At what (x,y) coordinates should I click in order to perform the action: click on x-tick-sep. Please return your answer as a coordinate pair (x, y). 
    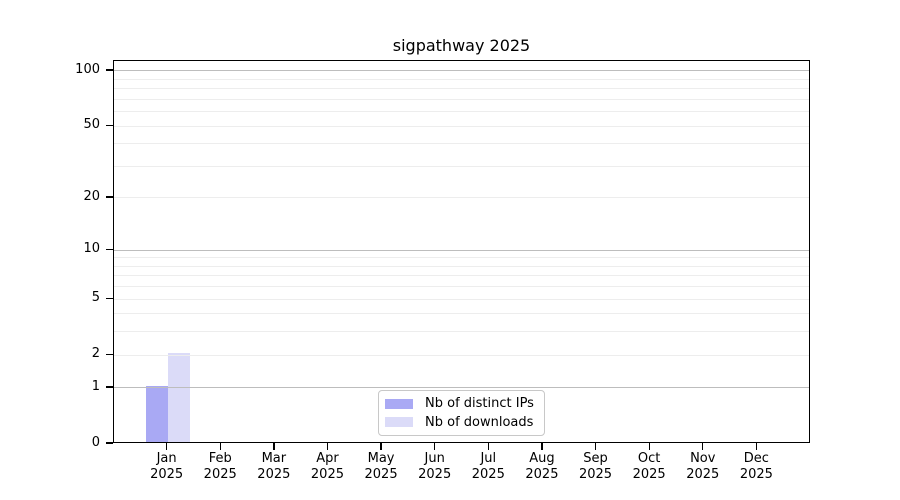
    Looking at the image, I should click on (595, 446).